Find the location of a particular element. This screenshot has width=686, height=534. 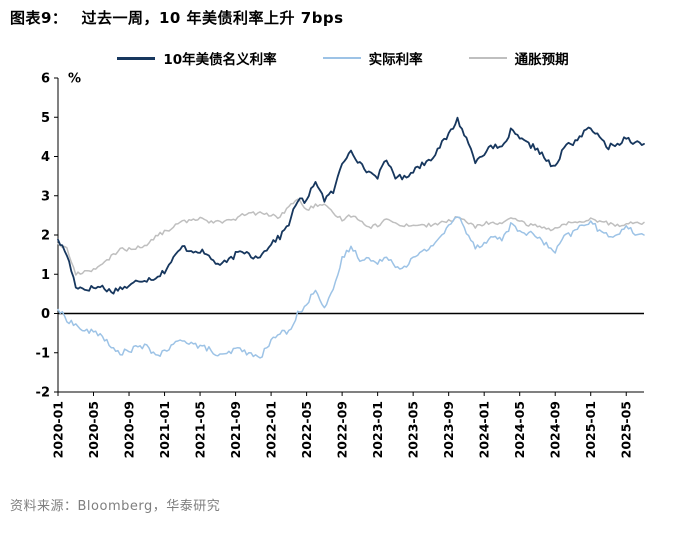

x-axis-tick-label: 2024-05 is located at coordinates (519, 429).